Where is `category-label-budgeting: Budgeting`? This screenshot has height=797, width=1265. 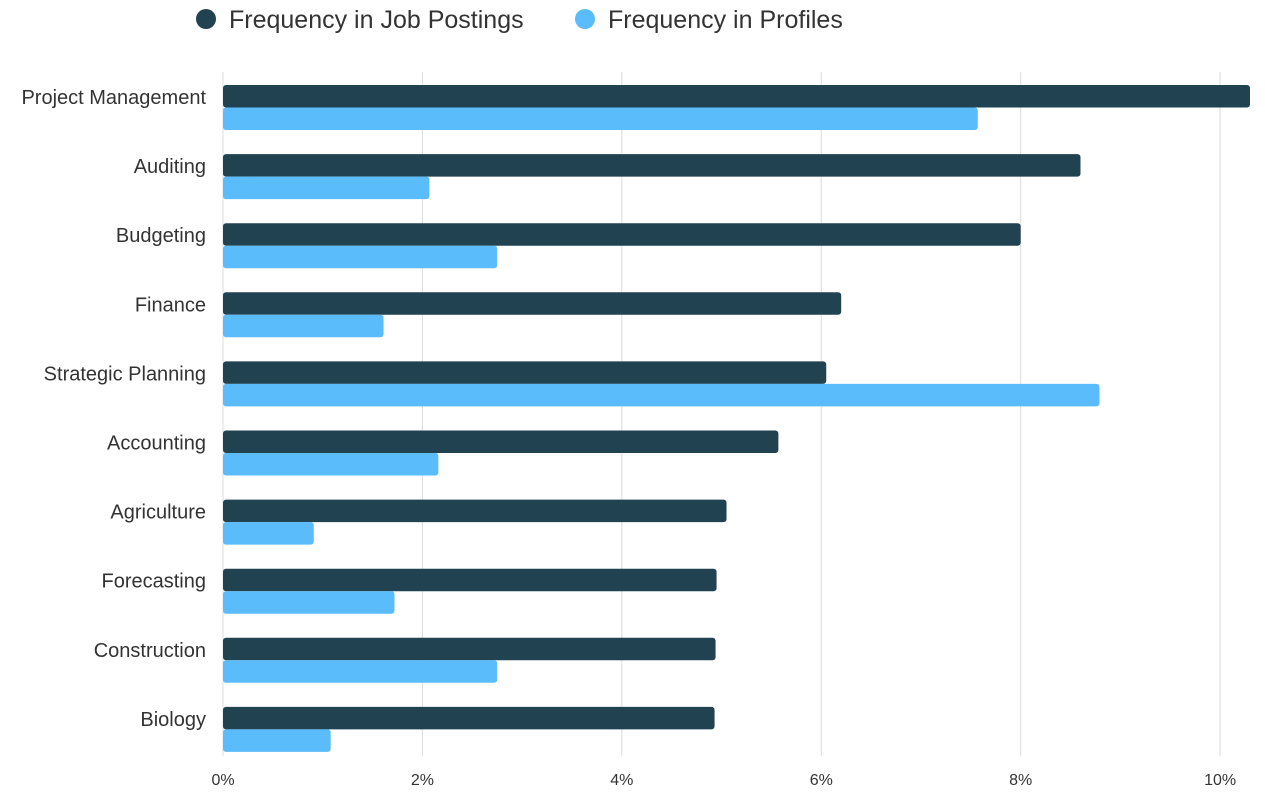 category-label-budgeting: Budgeting is located at coordinates (161, 236).